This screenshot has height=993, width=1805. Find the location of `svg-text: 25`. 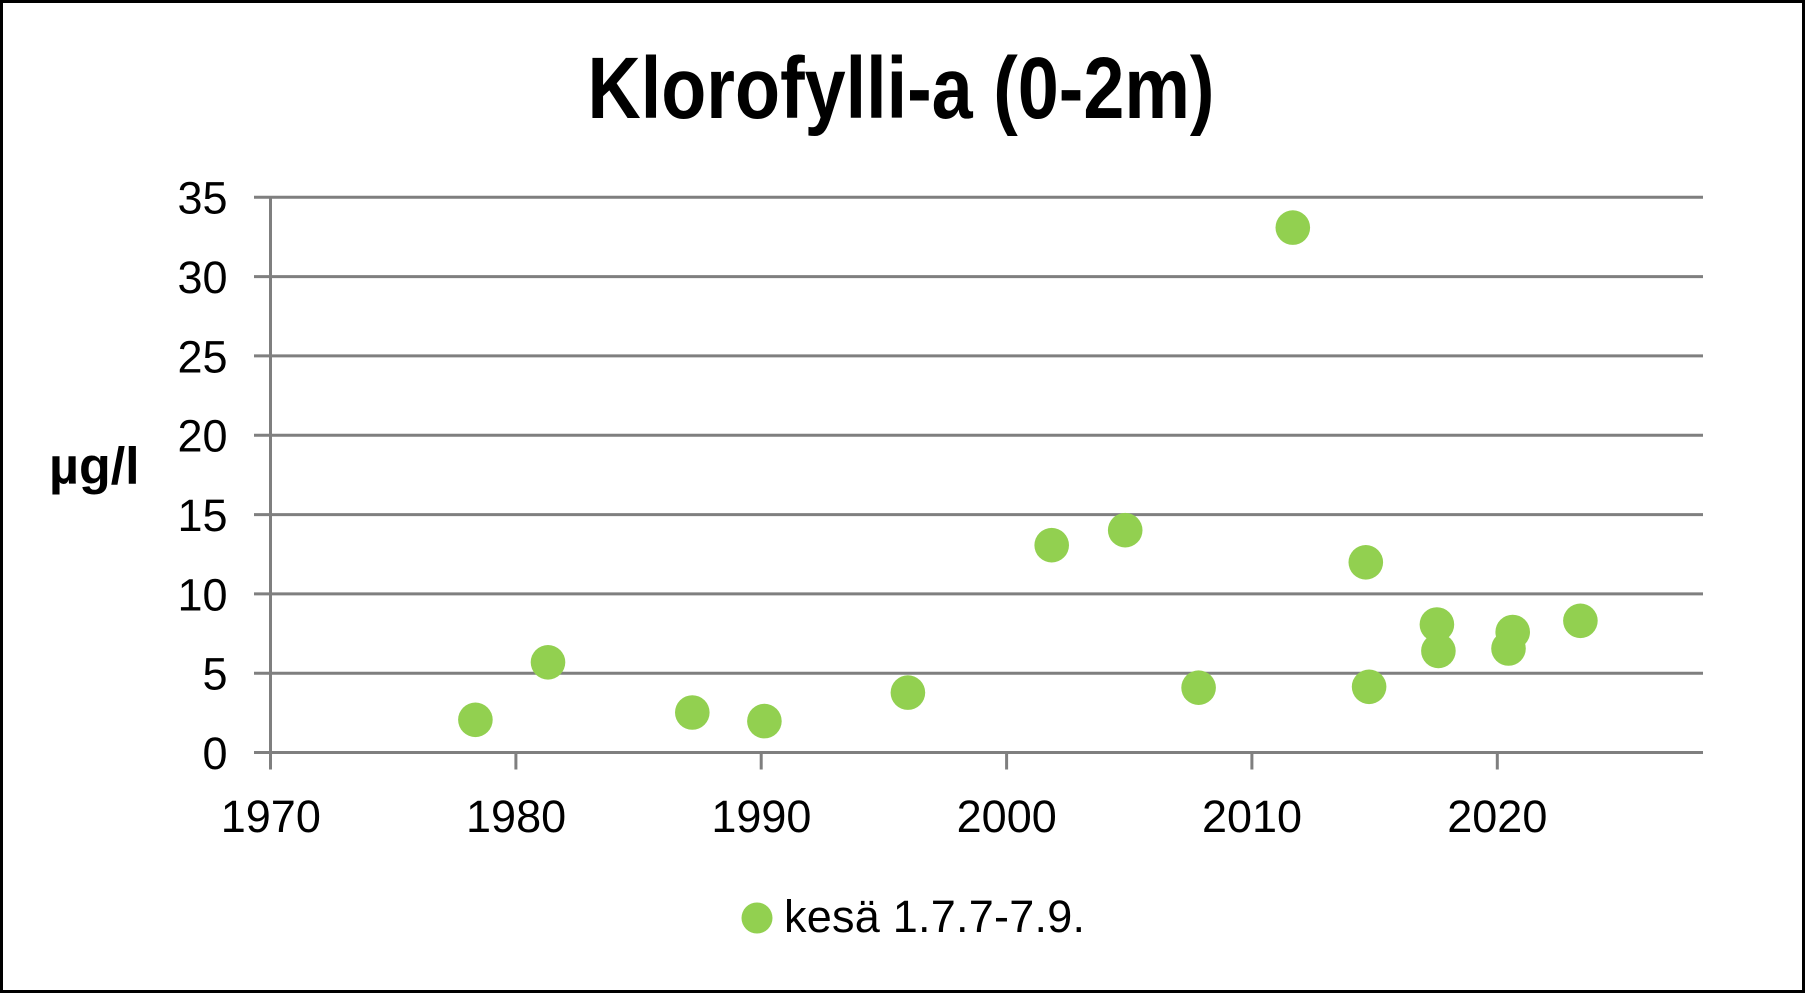

svg-text: 25 is located at coordinates (202, 356).